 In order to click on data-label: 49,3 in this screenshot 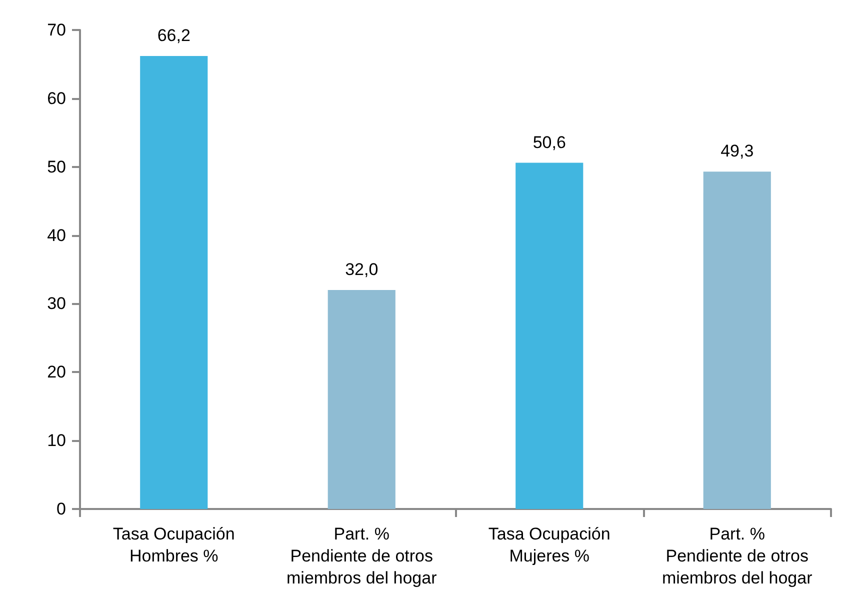, I will do `click(737, 151)`.